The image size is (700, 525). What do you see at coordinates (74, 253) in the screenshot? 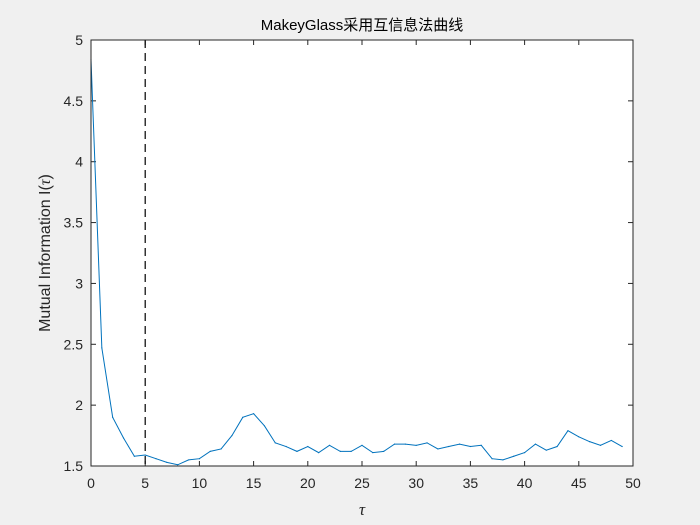
I see `y-axis-tick-labels: 1.5 2 2.5 3 3.5 4 4.5 5` at bounding box center [74, 253].